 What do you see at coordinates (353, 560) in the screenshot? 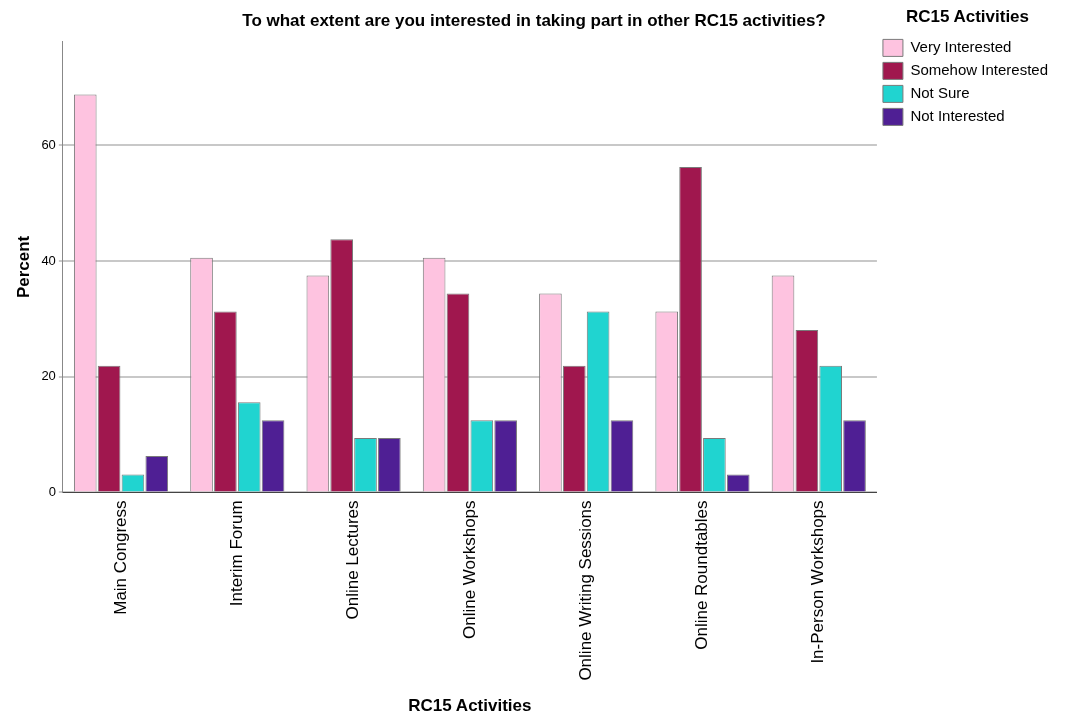
I see `x-tick-label: Online Lectures` at bounding box center [353, 560].